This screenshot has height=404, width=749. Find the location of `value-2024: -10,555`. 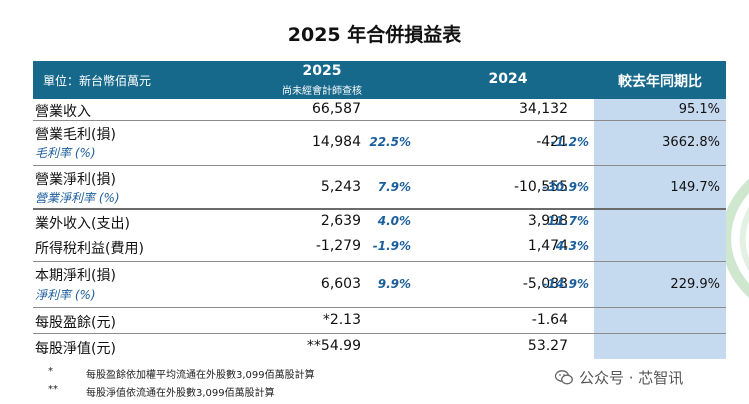

value-2024: -10,555 is located at coordinates (540, 187).